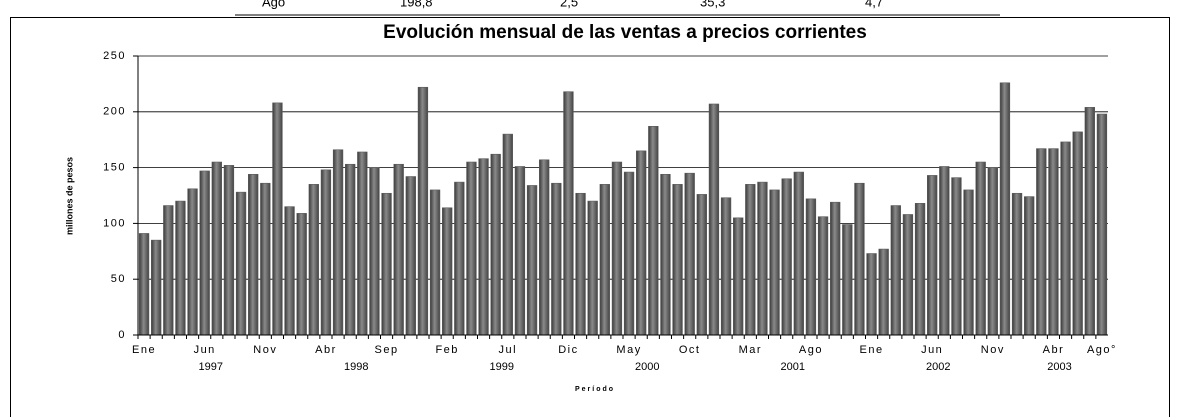 The image size is (1180, 417). I want to click on x-tick-label: Nov, so click(265, 350).